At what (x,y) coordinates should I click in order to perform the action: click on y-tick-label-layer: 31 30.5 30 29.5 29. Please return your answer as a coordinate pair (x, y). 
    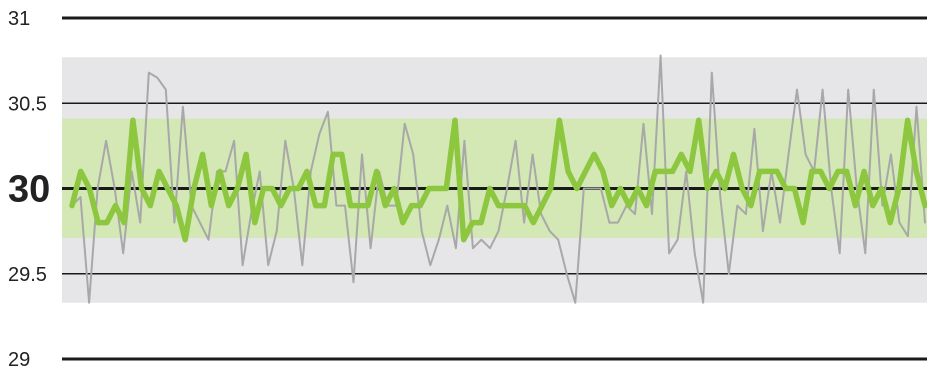
    Looking at the image, I should click on (29, 189).